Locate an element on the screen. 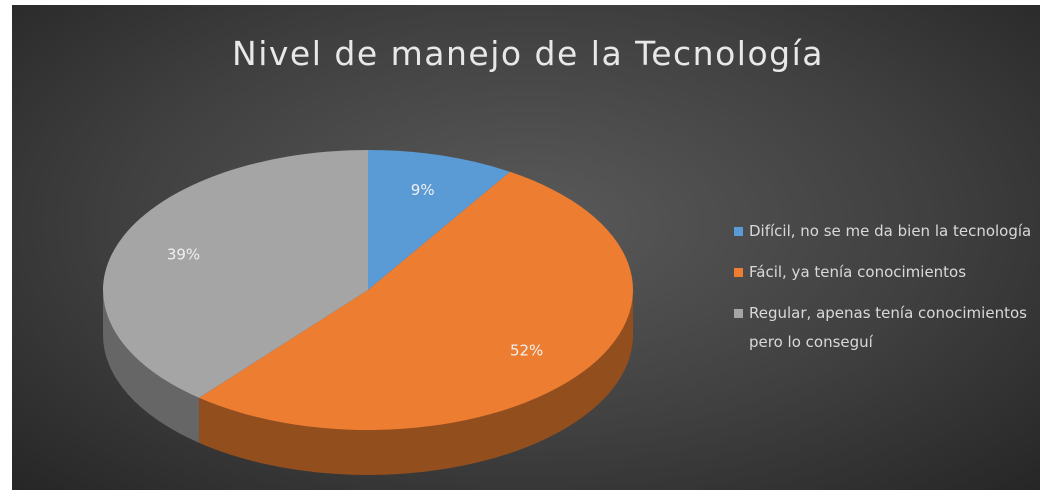 The image size is (1055, 502). slice-side is located at coordinates (151, 366).